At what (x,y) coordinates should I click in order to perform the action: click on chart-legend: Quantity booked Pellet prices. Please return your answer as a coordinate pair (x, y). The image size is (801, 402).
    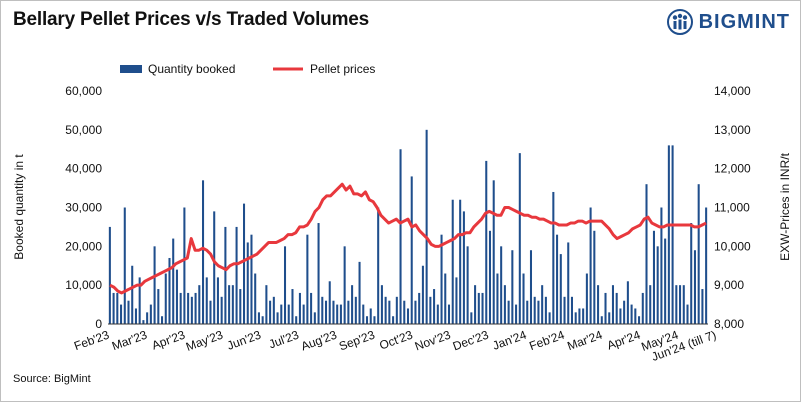
    Looking at the image, I should click on (247, 69).